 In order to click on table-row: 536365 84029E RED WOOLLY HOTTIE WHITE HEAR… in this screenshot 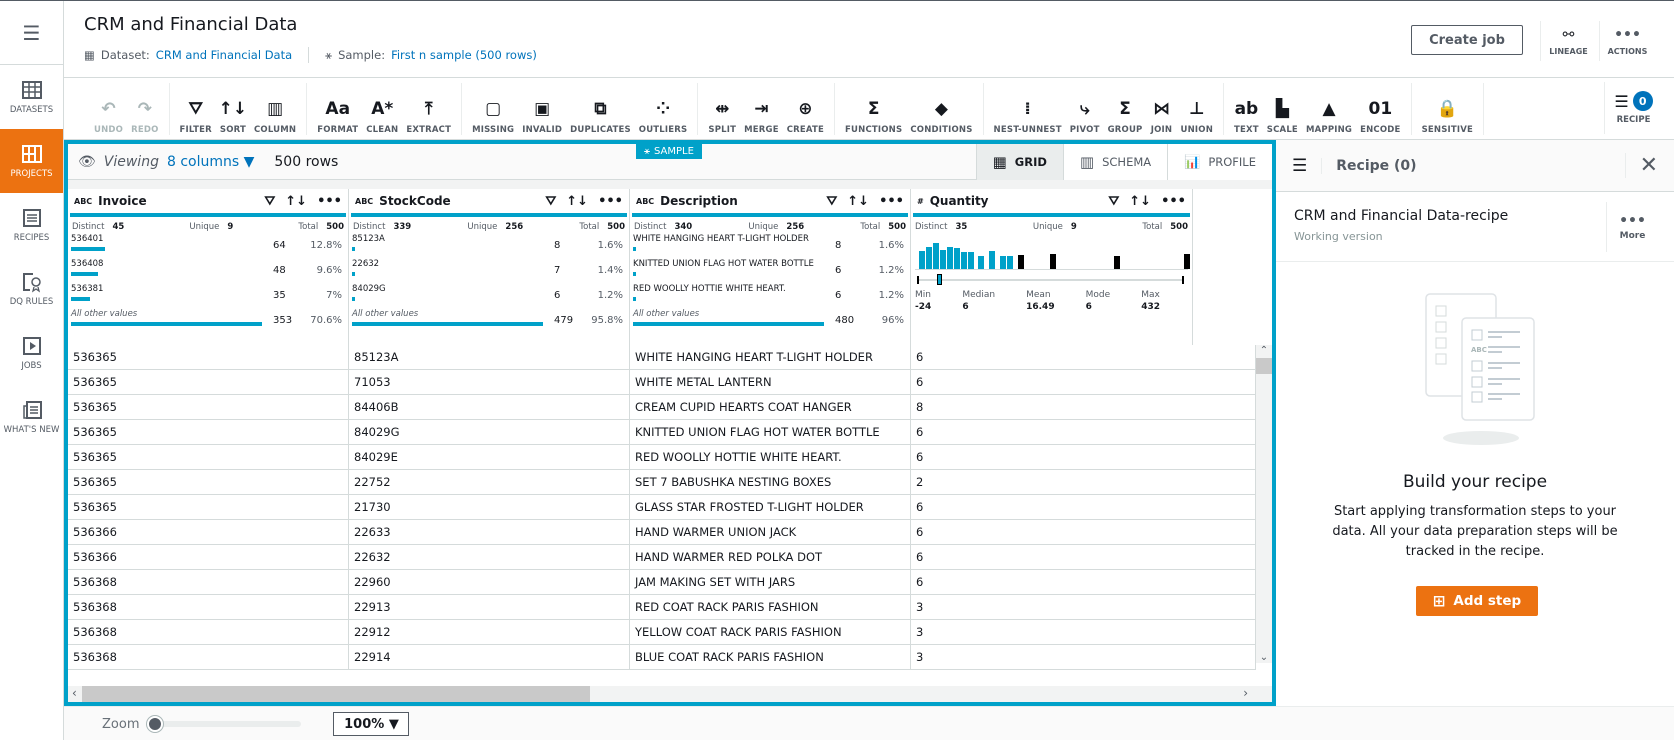, I will do `click(662, 457)`.